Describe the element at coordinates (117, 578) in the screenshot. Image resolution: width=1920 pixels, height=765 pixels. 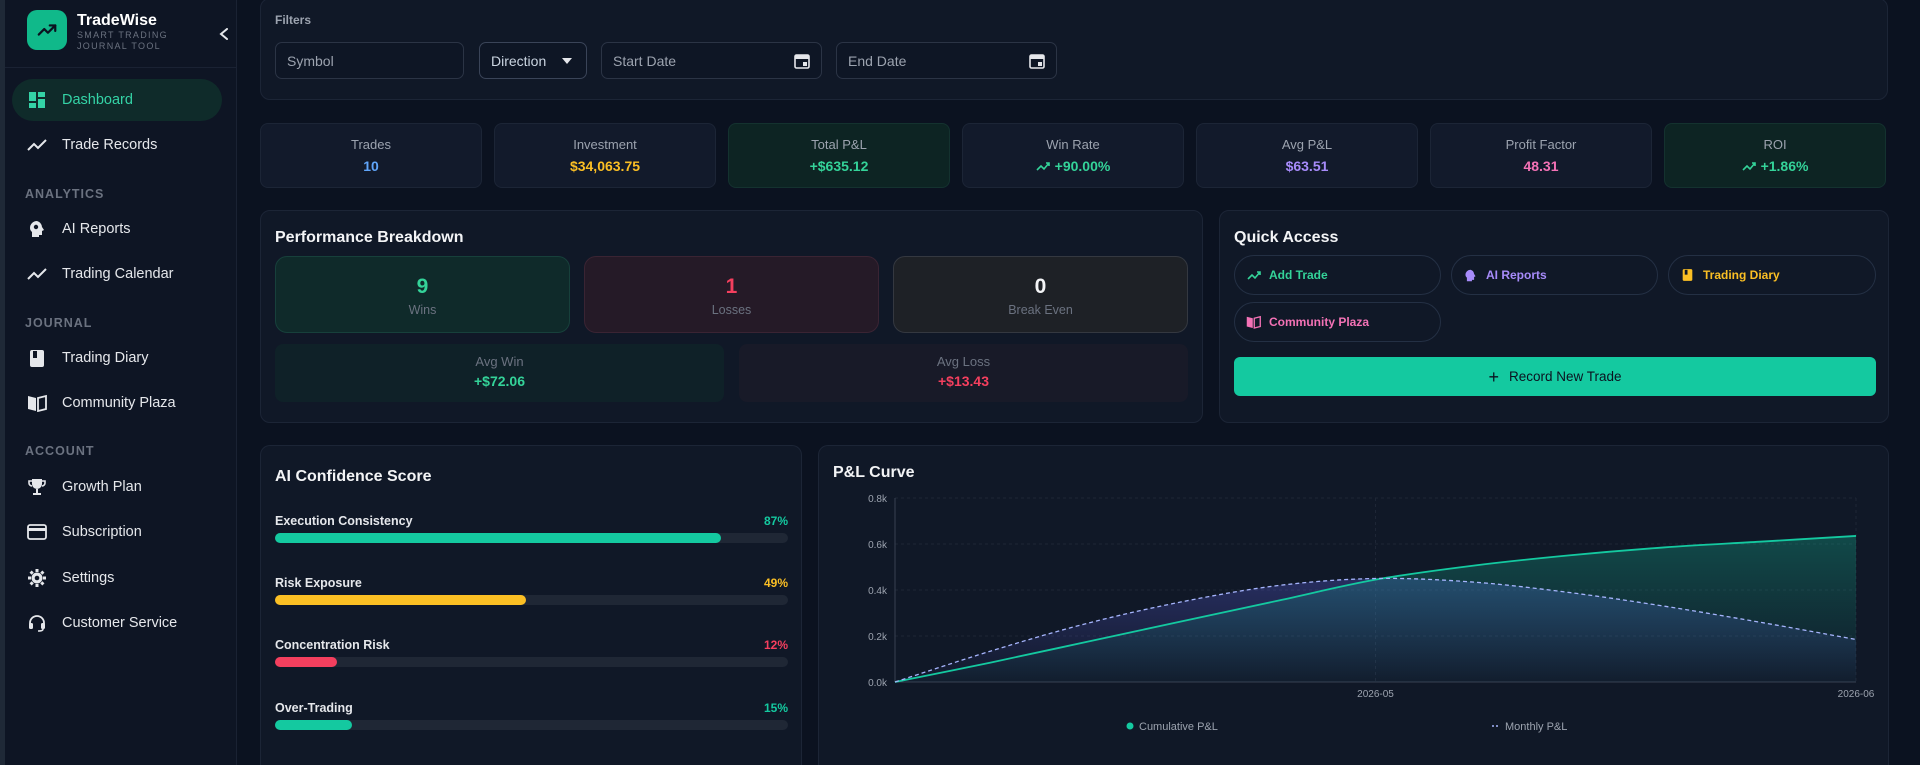
I see `sidebar-item-settings: Settings` at that location.